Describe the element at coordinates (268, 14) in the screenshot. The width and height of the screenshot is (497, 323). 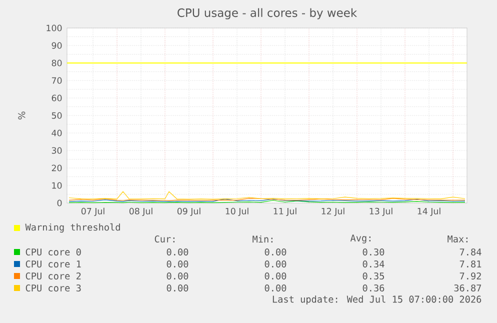
I see `chart-title: CPU usage - all cores - by week` at that location.